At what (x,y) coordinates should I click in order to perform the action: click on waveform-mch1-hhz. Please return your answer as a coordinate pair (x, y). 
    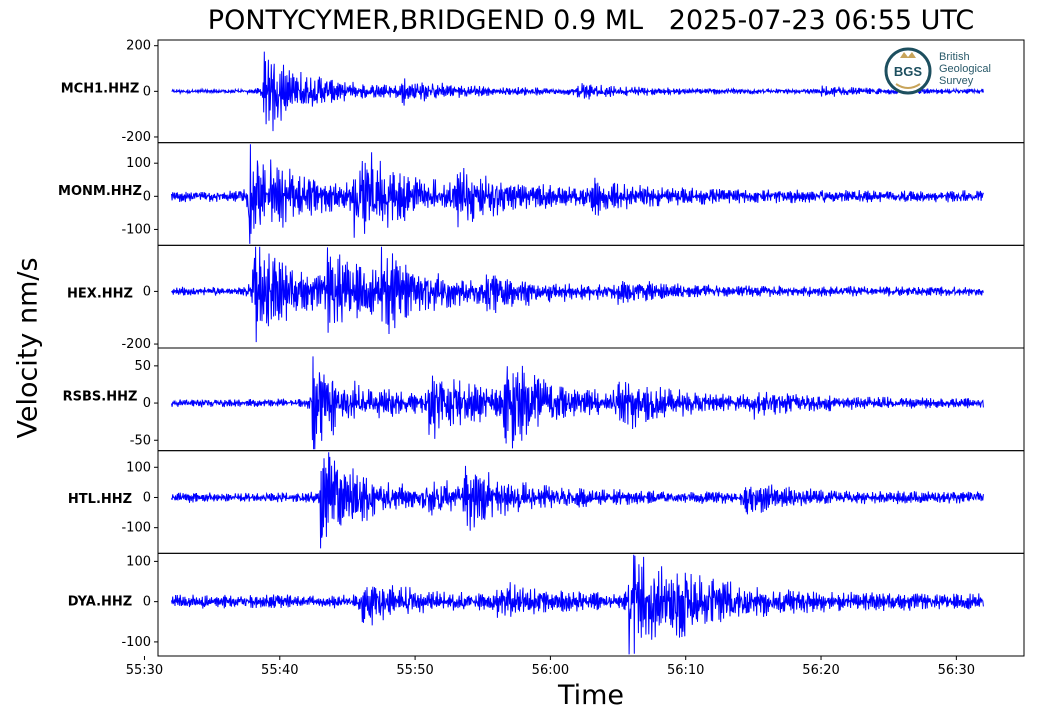
    Looking at the image, I should click on (577, 91).